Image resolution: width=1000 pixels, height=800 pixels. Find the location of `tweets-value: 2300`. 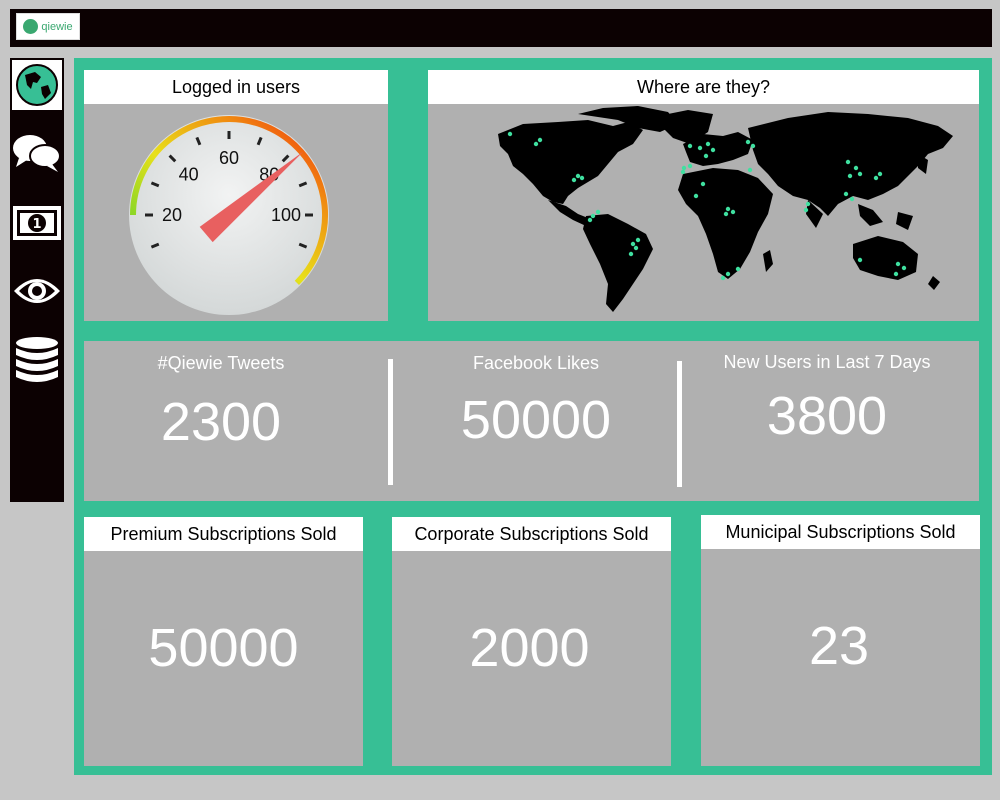

tweets-value: 2300 is located at coordinates (221, 422).